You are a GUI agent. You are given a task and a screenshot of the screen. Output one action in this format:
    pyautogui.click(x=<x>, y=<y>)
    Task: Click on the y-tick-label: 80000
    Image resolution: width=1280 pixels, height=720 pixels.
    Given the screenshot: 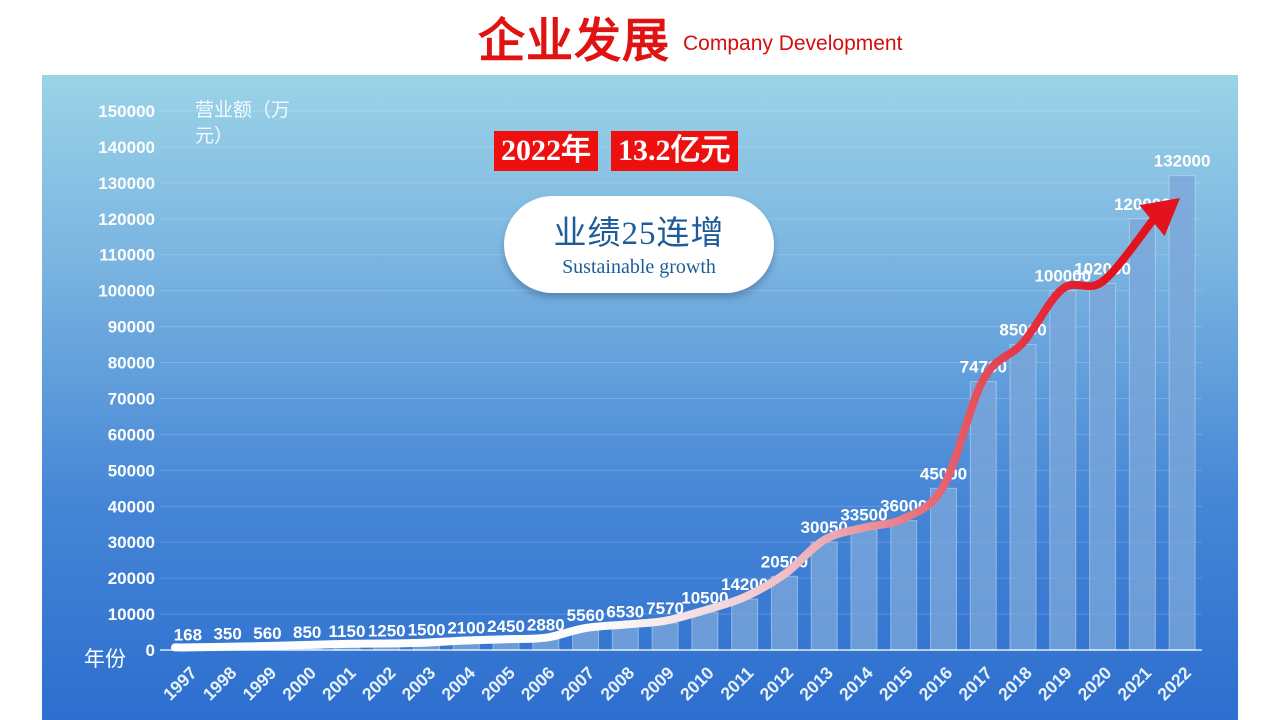 What is the action you would take?
    pyautogui.click(x=131, y=363)
    